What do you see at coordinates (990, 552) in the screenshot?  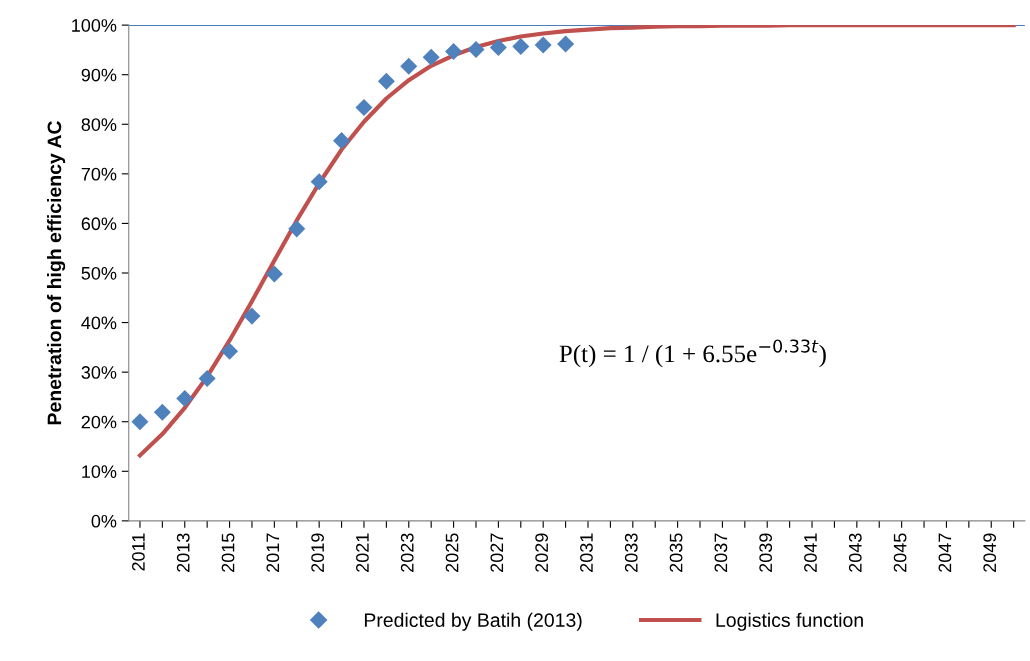 I see `x-tick-label: 2049` at bounding box center [990, 552].